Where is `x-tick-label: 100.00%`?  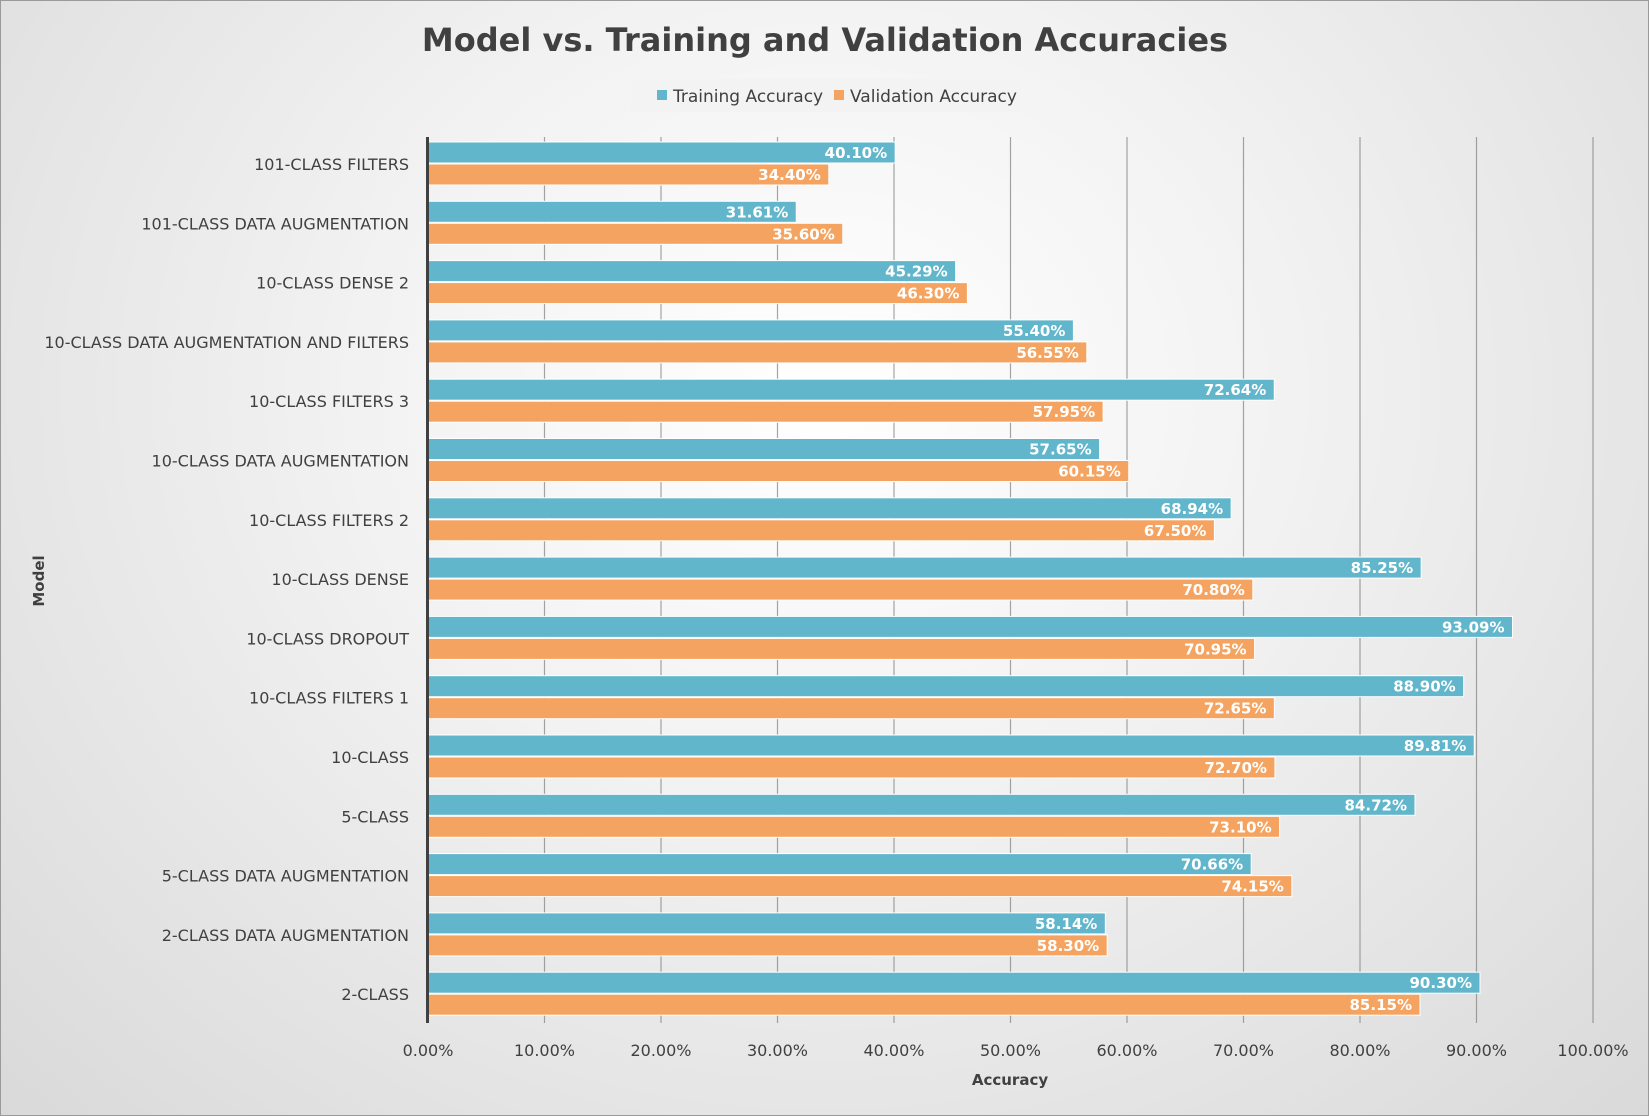 x-tick-label: 100.00% is located at coordinates (1592, 1050).